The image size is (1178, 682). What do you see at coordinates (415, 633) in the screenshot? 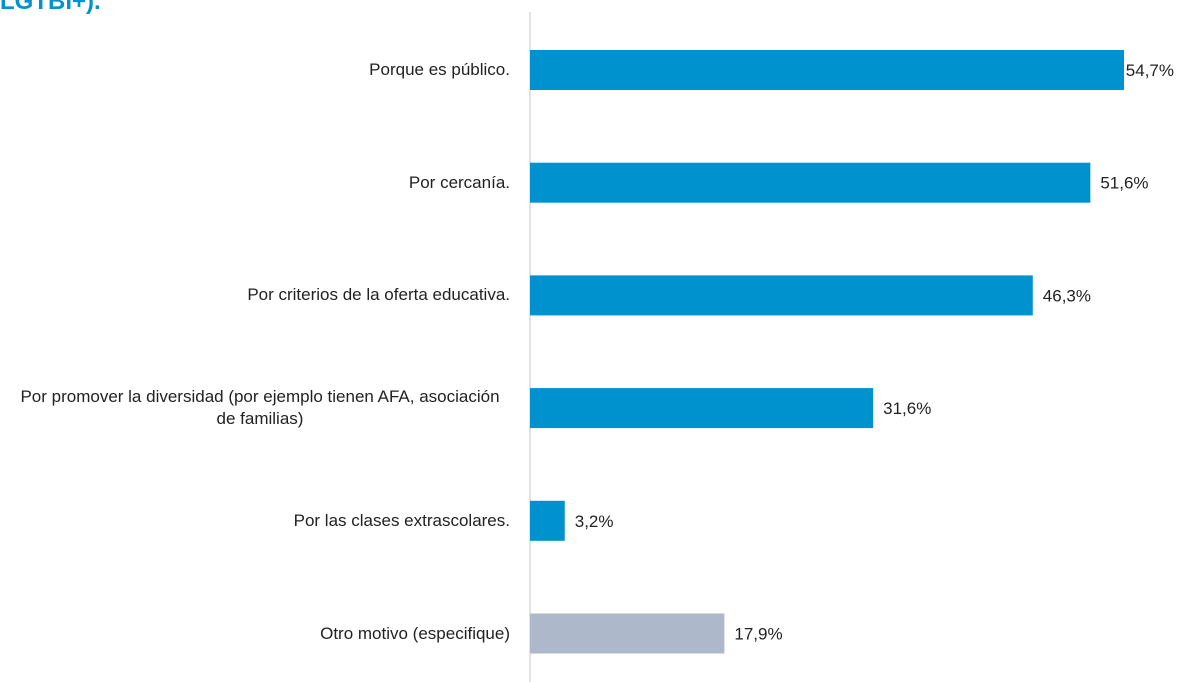
I see `category-label: Otro motivo (especifique)` at bounding box center [415, 633].